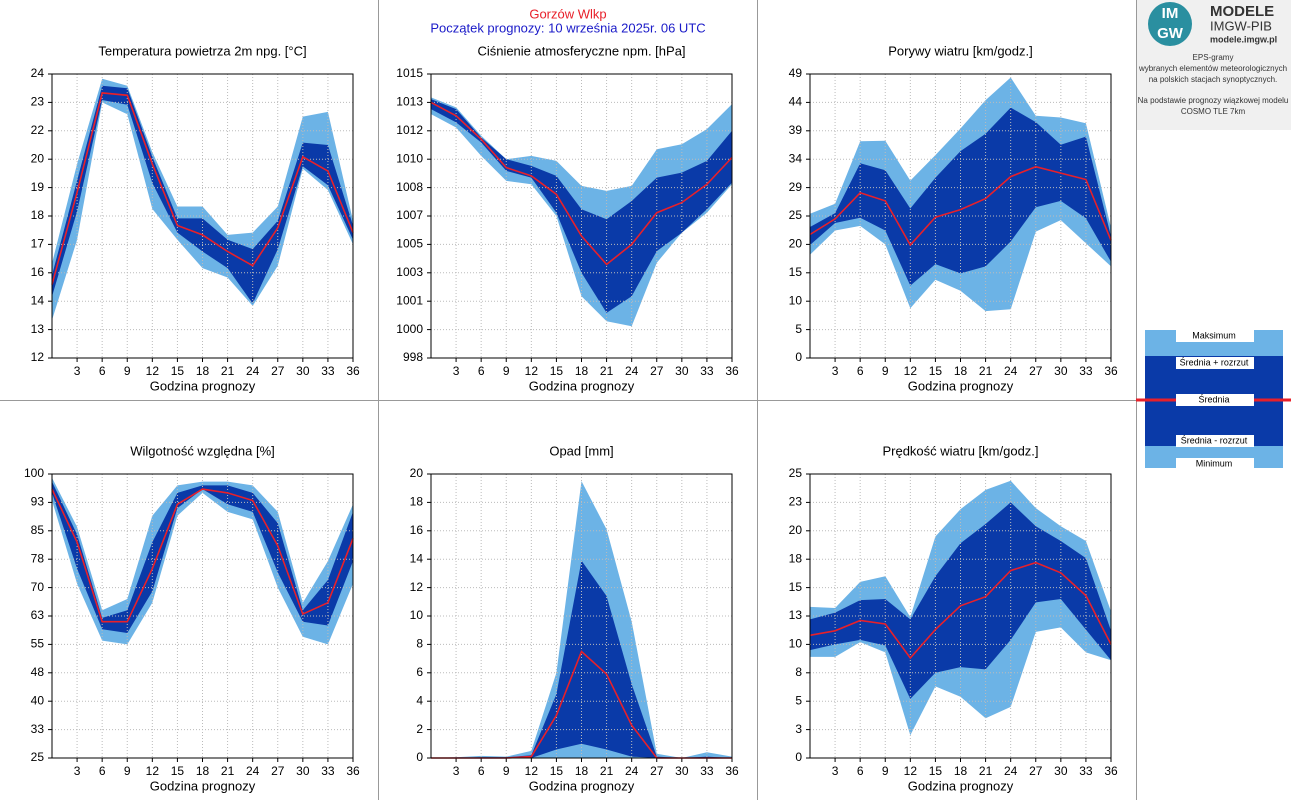 The width and height of the screenshot is (1291, 800). What do you see at coordinates (38, 672) in the screenshot?
I see `y-tick-label: 48` at bounding box center [38, 672].